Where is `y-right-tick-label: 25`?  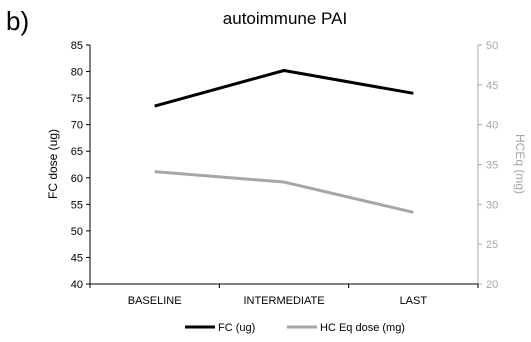 y-right-tick-label: 25 is located at coordinates (492, 245).